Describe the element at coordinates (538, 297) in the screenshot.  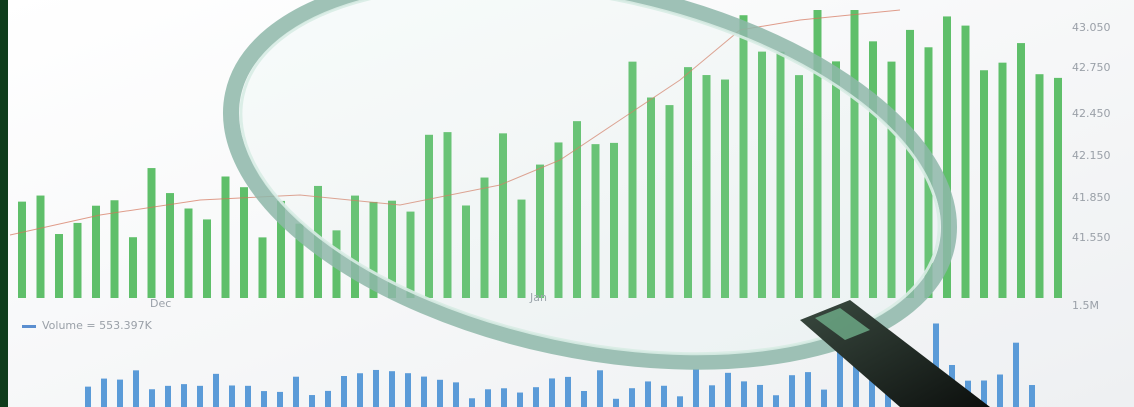
I see `month-label: Jan` at that location.